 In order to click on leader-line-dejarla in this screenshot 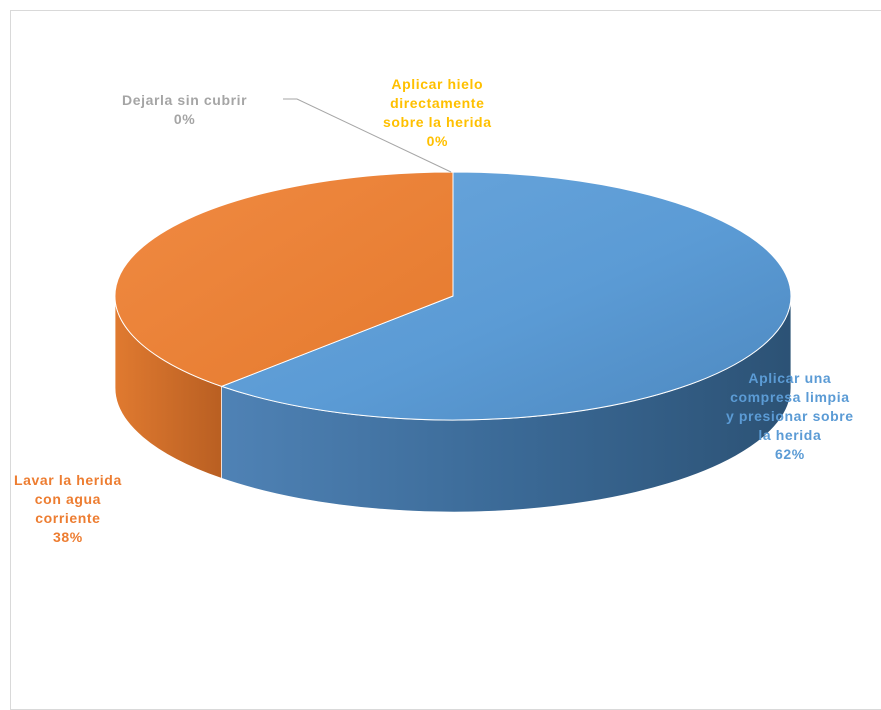, I will do `click(367, 135)`.